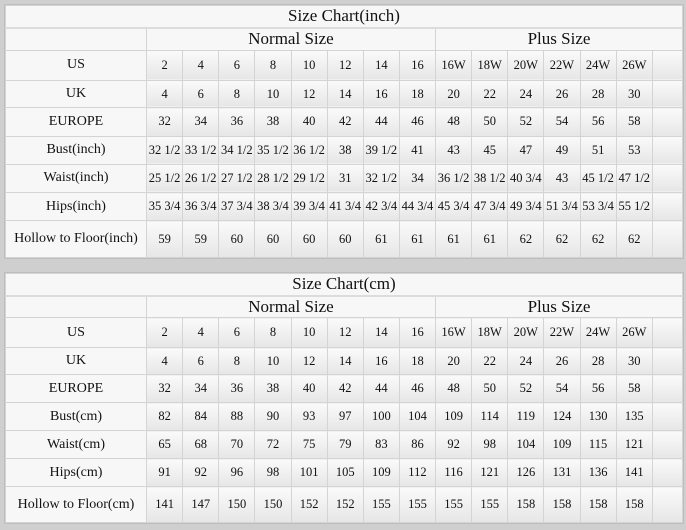 This screenshot has height=530, width=686. Describe the element at coordinates (345, 504) in the screenshot. I see `size-cell: 152` at that location.